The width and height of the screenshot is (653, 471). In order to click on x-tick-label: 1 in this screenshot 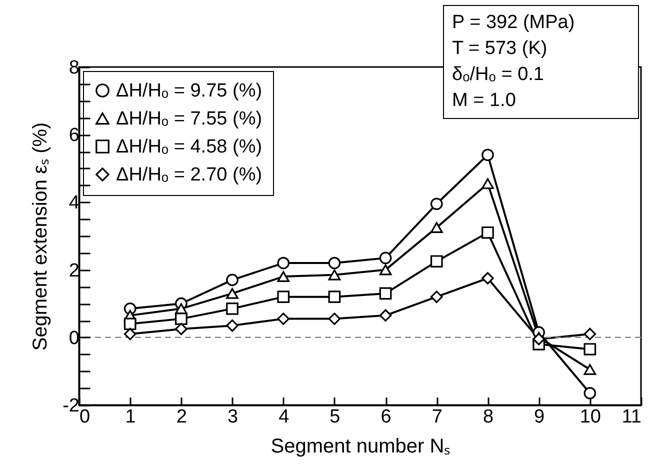, I will do `click(130, 417)`.